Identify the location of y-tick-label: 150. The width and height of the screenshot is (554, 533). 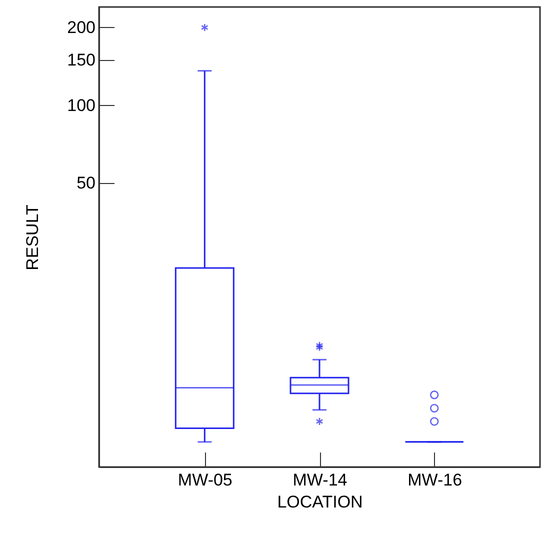
(81, 60).